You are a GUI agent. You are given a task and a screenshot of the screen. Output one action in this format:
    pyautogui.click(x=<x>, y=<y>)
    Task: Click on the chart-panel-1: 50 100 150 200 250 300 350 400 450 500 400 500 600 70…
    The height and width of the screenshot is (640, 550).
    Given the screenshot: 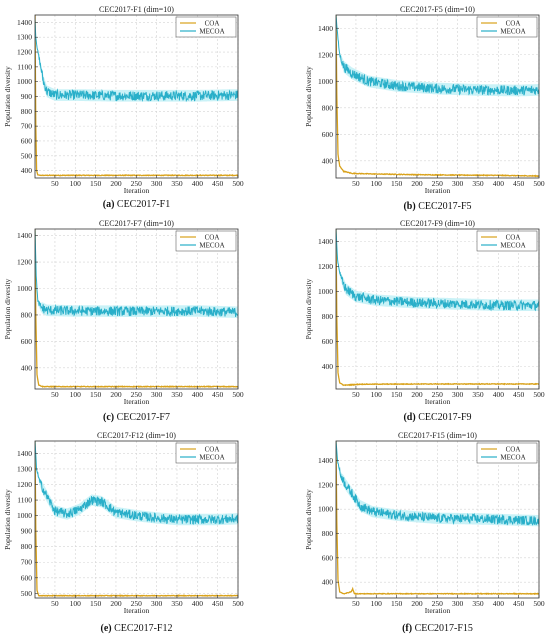 What is the action you would take?
    pyautogui.click(x=123, y=107)
    